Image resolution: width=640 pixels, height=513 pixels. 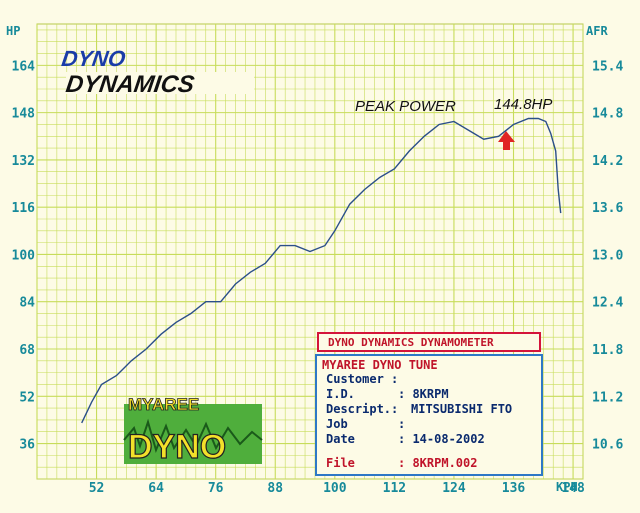 What do you see at coordinates (394, 488) in the screenshot?
I see `x-tick-label: 112` at bounding box center [394, 488].